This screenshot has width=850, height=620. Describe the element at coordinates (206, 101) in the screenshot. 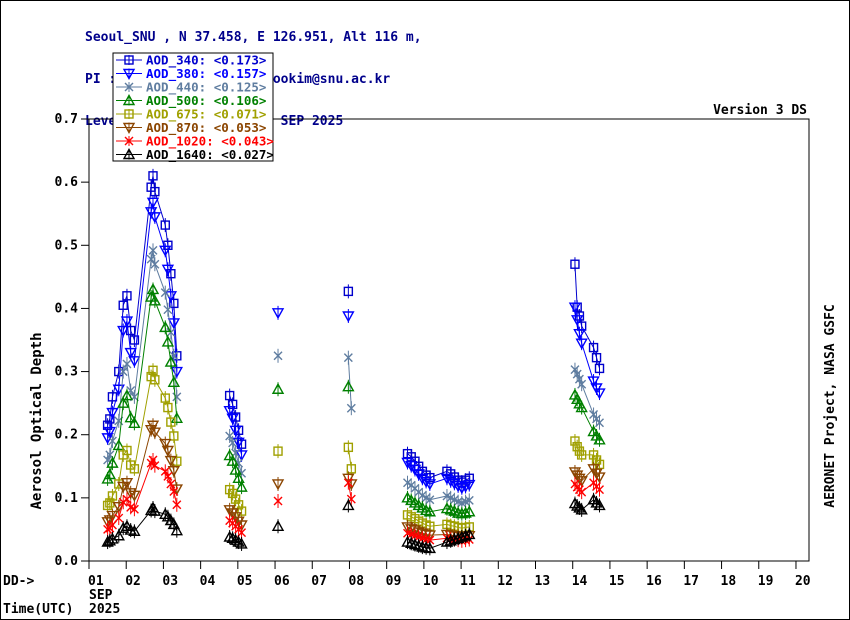

I see `legend-label: AOD_500: <0.106>` at that location.